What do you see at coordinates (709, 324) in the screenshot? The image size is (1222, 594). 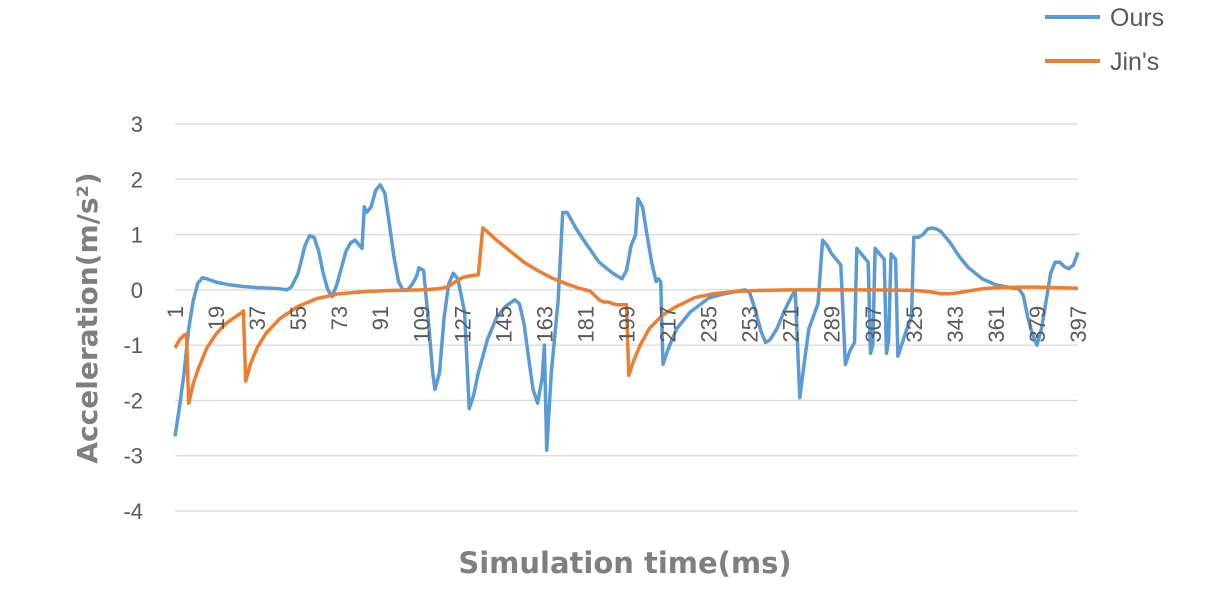 I see `x-tick-label: 235` at bounding box center [709, 324].